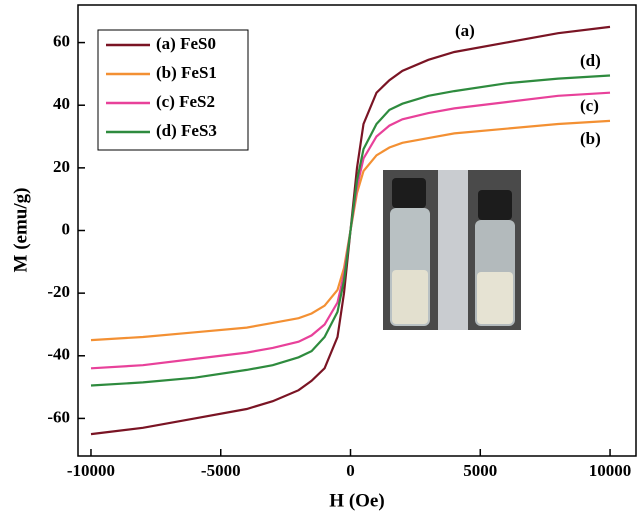 This screenshot has width=640, height=517. What do you see at coordinates (20, 230) in the screenshot?
I see `y-axis-label: M (emu/g)` at bounding box center [20, 230].